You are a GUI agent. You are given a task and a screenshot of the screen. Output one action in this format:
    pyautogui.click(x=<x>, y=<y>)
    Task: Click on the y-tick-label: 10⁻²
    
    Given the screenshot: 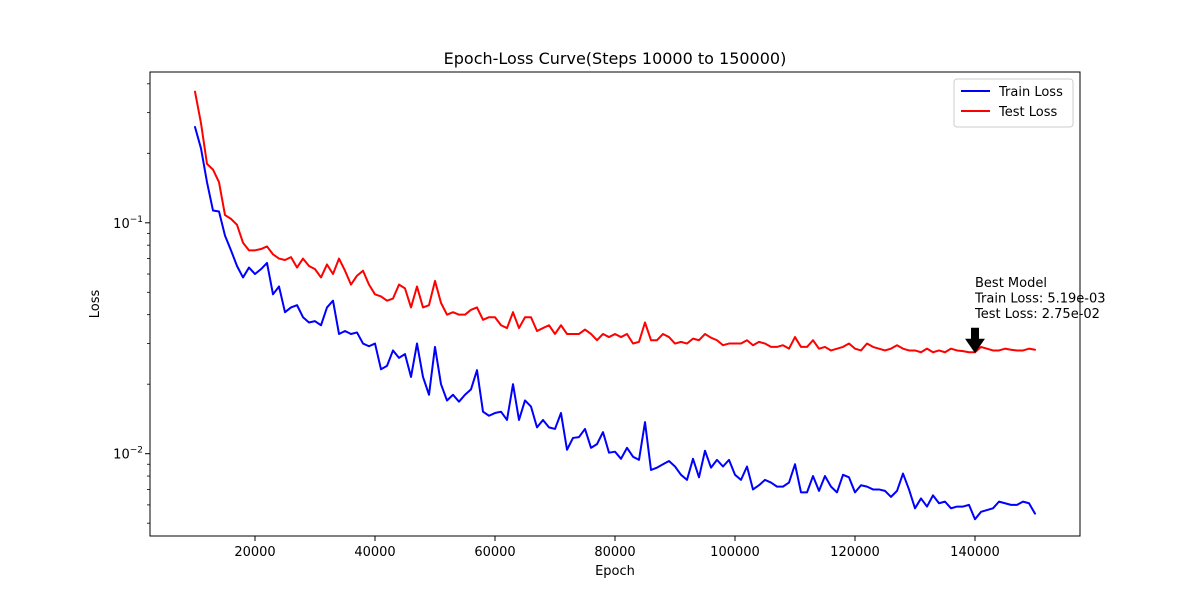 What is the action you would take?
    pyautogui.click(x=128, y=454)
    